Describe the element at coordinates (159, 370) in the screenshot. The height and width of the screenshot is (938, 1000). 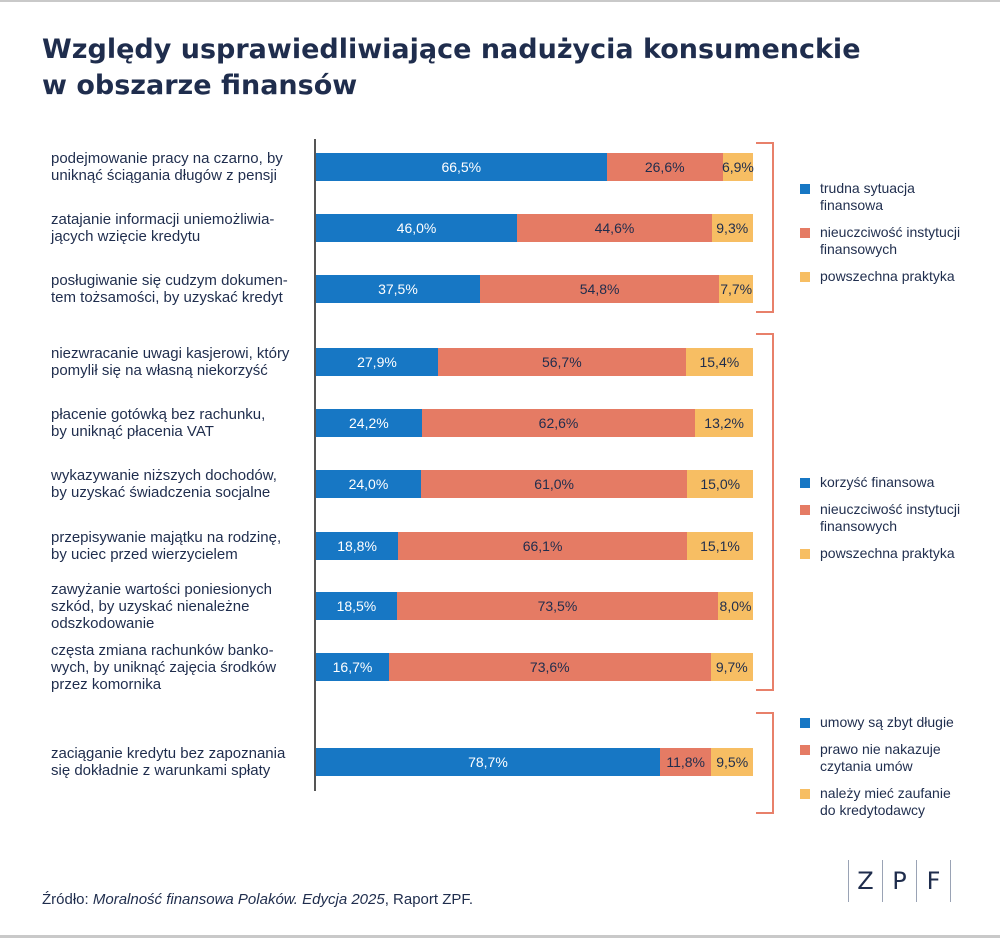
I see `category-label-line: pomylił się na własną niekorzyść` at that location.